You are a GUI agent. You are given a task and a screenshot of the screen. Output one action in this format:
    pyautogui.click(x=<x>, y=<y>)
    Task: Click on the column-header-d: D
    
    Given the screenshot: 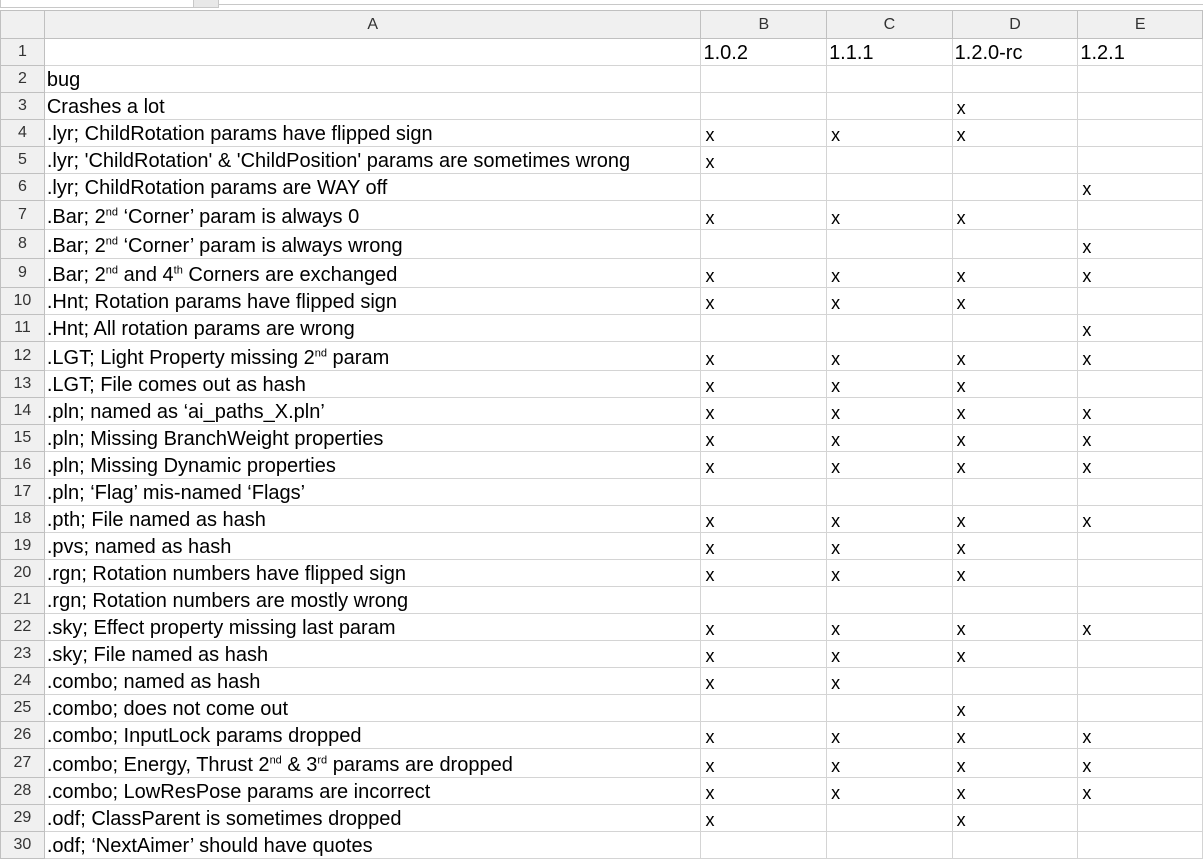 What is the action you would take?
    pyautogui.click(x=1015, y=24)
    